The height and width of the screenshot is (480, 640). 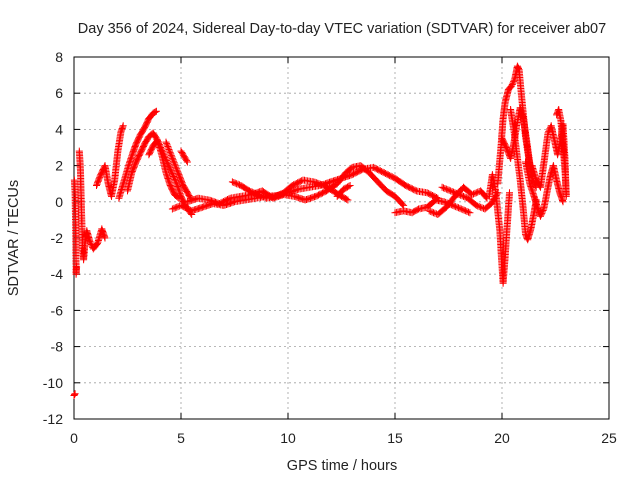 What do you see at coordinates (74, 438) in the screenshot?
I see `x-tick-label: 0` at bounding box center [74, 438].